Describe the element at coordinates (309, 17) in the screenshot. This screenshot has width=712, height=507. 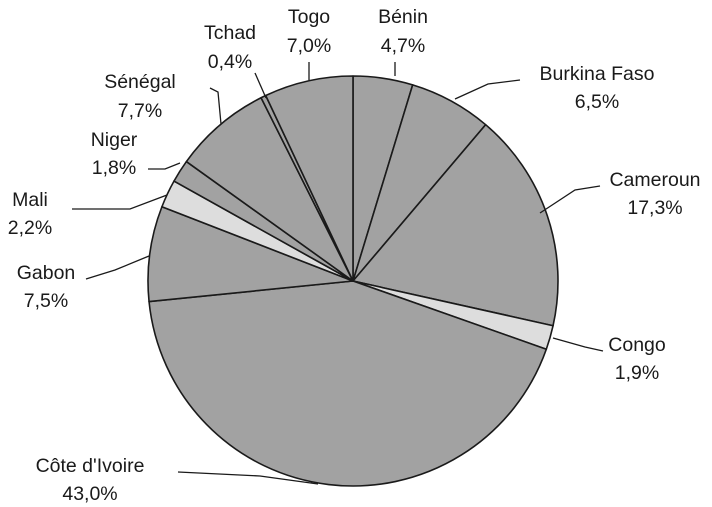
I see `slice-label-name: Togo` at that location.